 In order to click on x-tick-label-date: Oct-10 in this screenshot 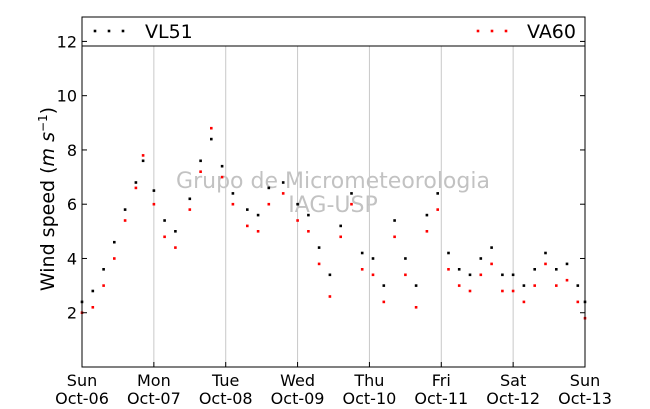, I will do `click(370, 398)`.